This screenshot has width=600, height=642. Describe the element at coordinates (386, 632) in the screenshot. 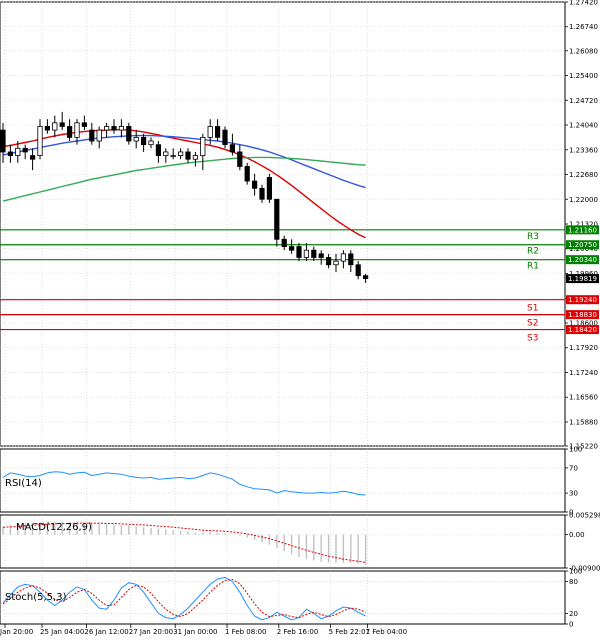

I see `time-tick-label: 7 Feb 04:00` at that location.